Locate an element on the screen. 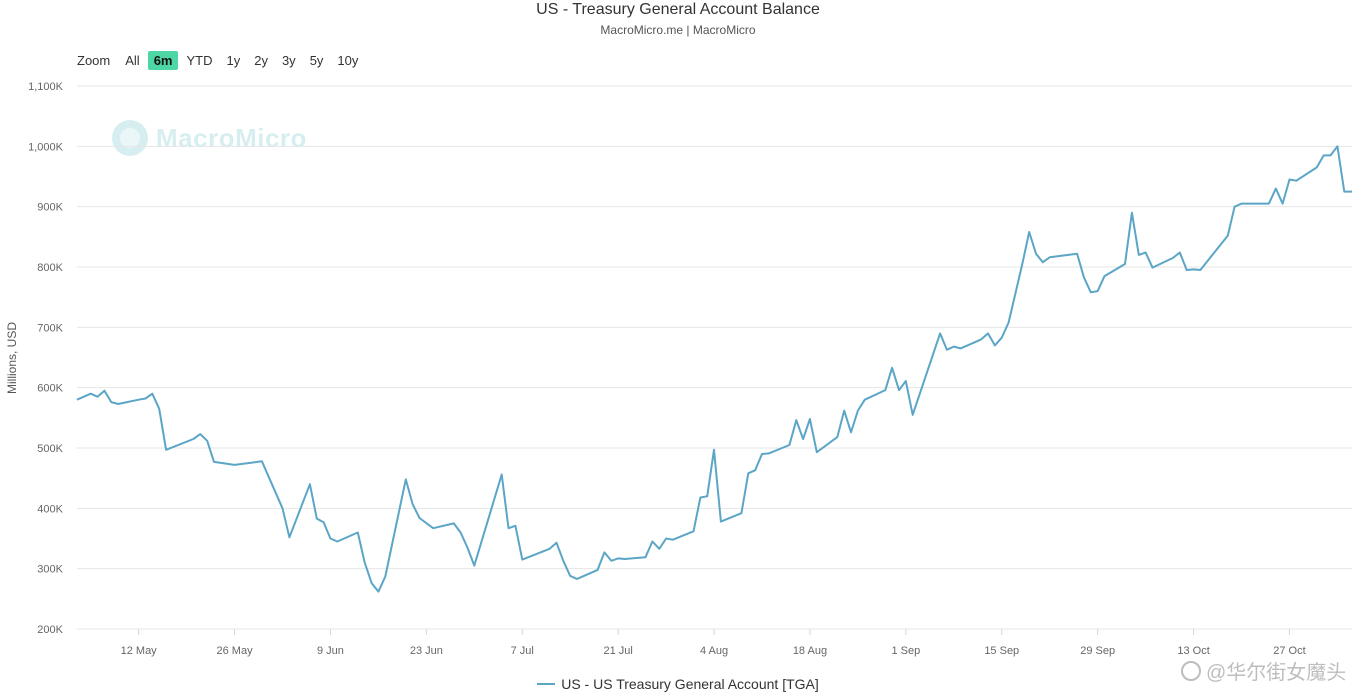 This screenshot has width=1356, height=695. y-tick-label: 600K is located at coordinates (50, 389).